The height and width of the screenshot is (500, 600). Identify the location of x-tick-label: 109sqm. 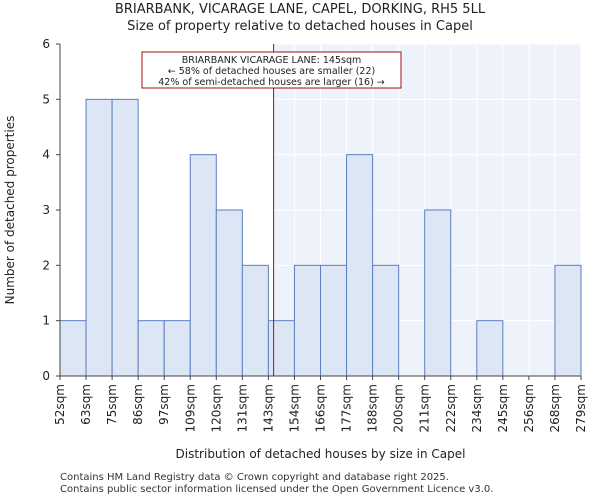
(190, 408).